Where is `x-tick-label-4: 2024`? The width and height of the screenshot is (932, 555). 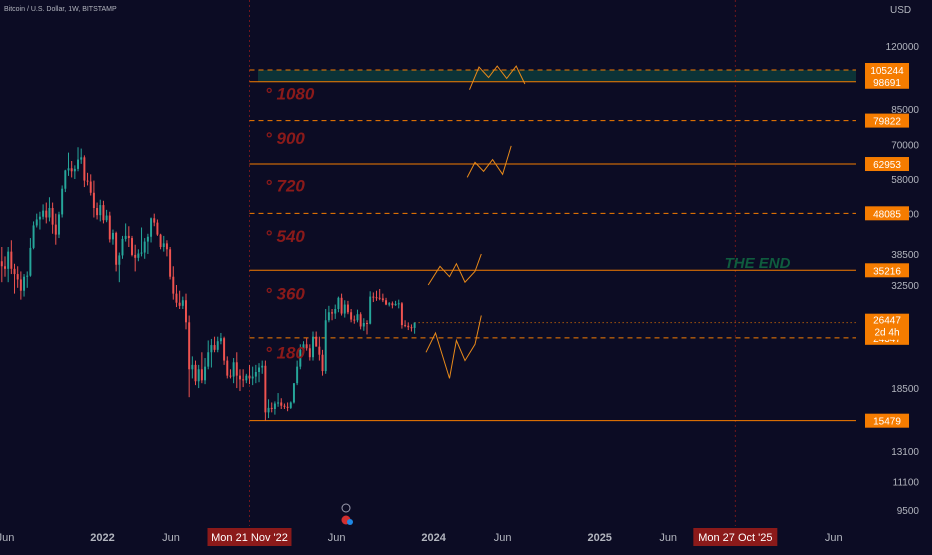 x-tick-label-4: 2024 is located at coordinates (433, 538).